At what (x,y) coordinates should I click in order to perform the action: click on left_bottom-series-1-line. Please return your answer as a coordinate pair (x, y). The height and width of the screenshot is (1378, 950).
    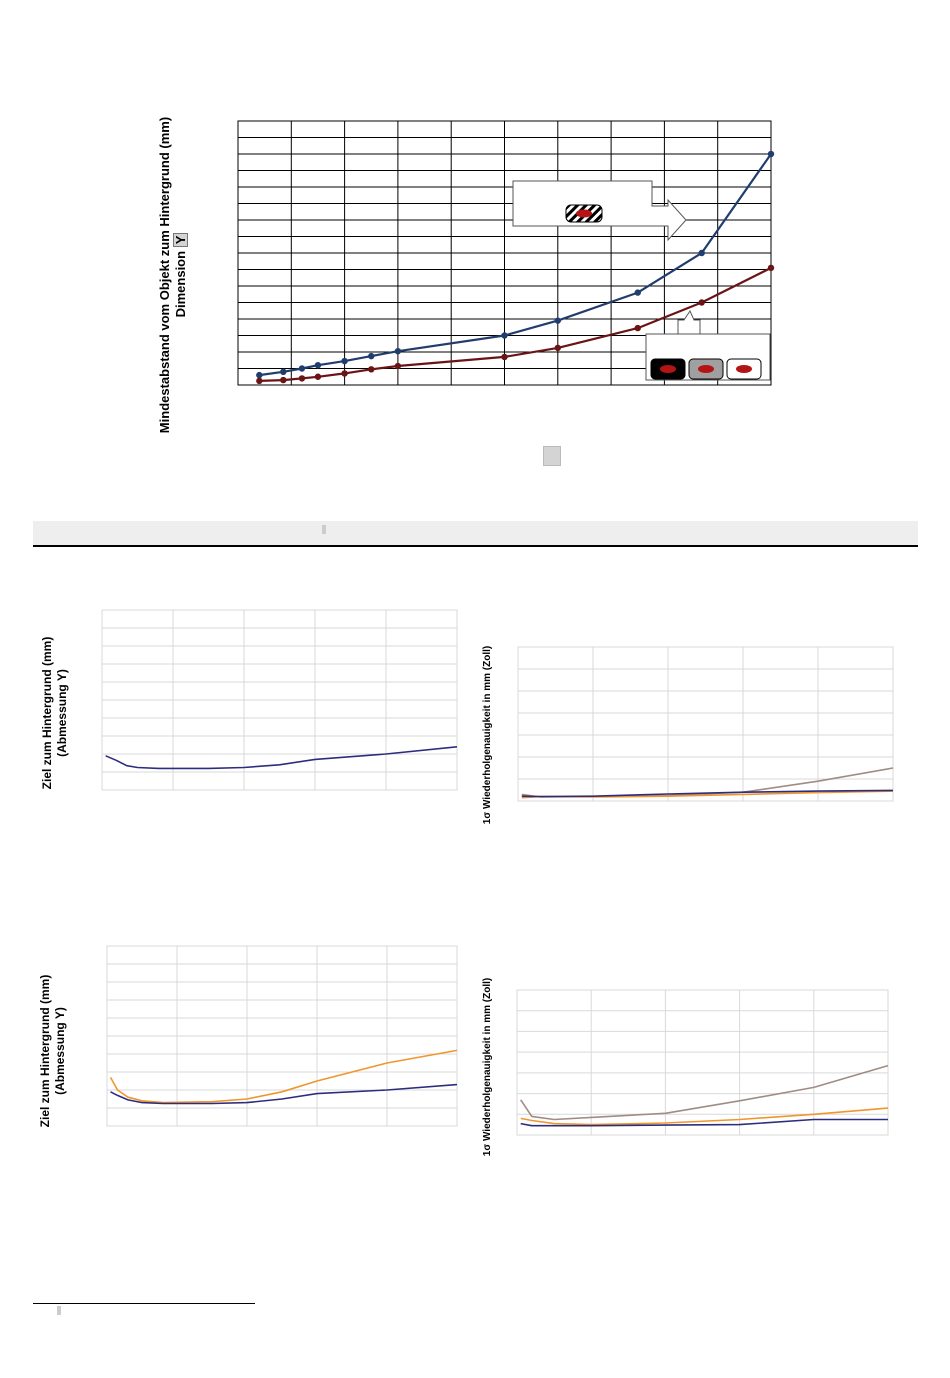
    Looking at the image, I should click on (284, 1094).